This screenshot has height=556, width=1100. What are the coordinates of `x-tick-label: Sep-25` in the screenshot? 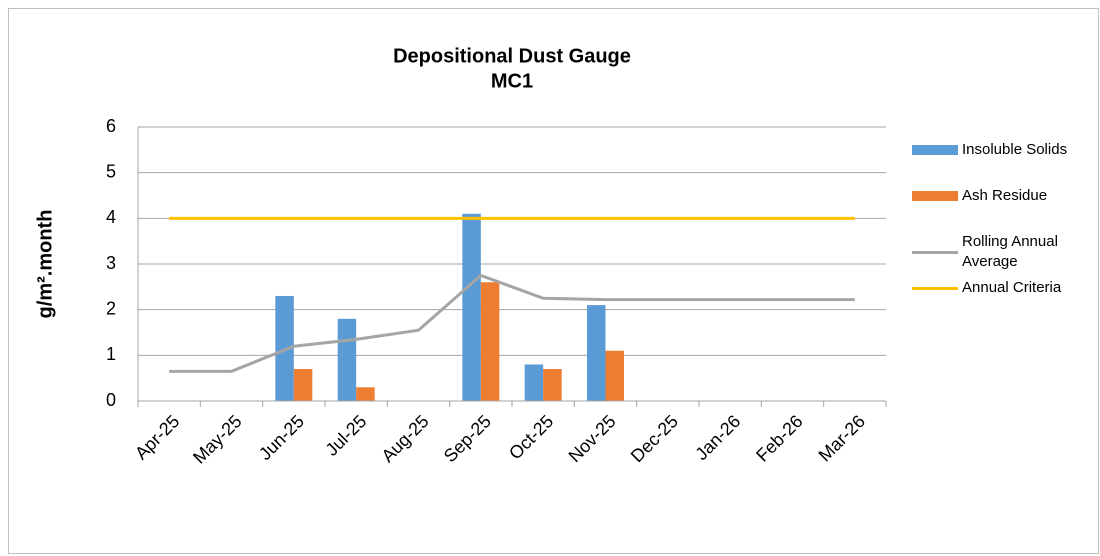 It's located at (467, 438).